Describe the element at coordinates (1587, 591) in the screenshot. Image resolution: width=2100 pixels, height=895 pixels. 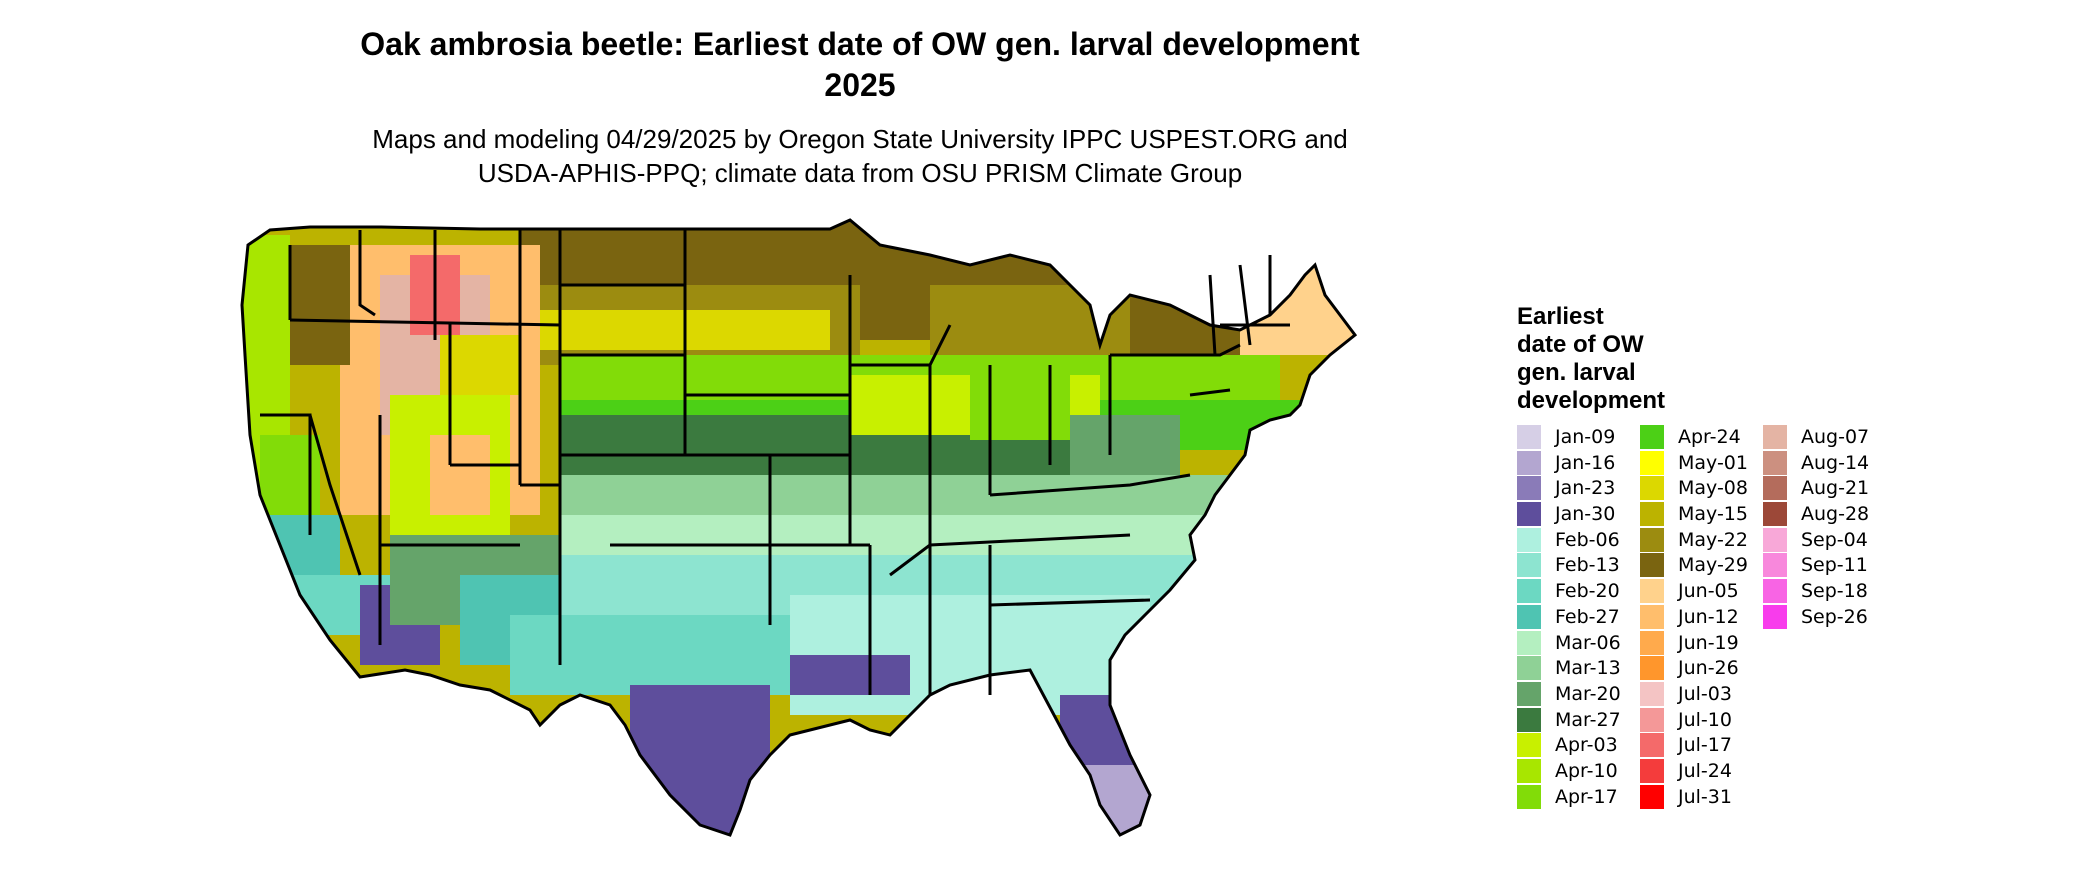
I see `legend-label: Feb-20` at that location.